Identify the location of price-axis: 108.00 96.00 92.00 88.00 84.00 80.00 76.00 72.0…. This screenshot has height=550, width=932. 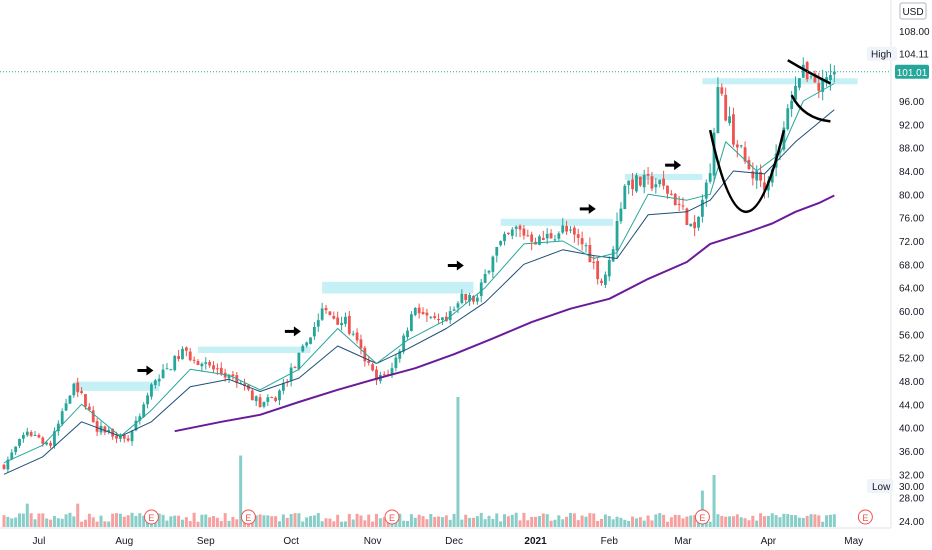
(914, 277).